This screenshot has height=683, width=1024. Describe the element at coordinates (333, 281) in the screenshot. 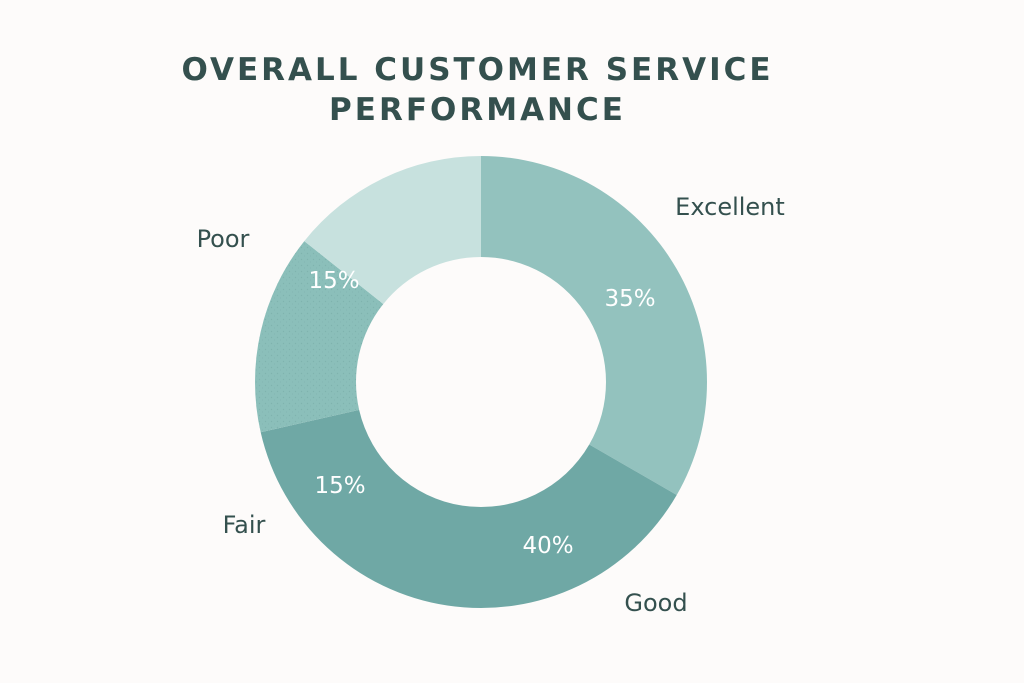

I see `value-label-poor: 15%` at that location.